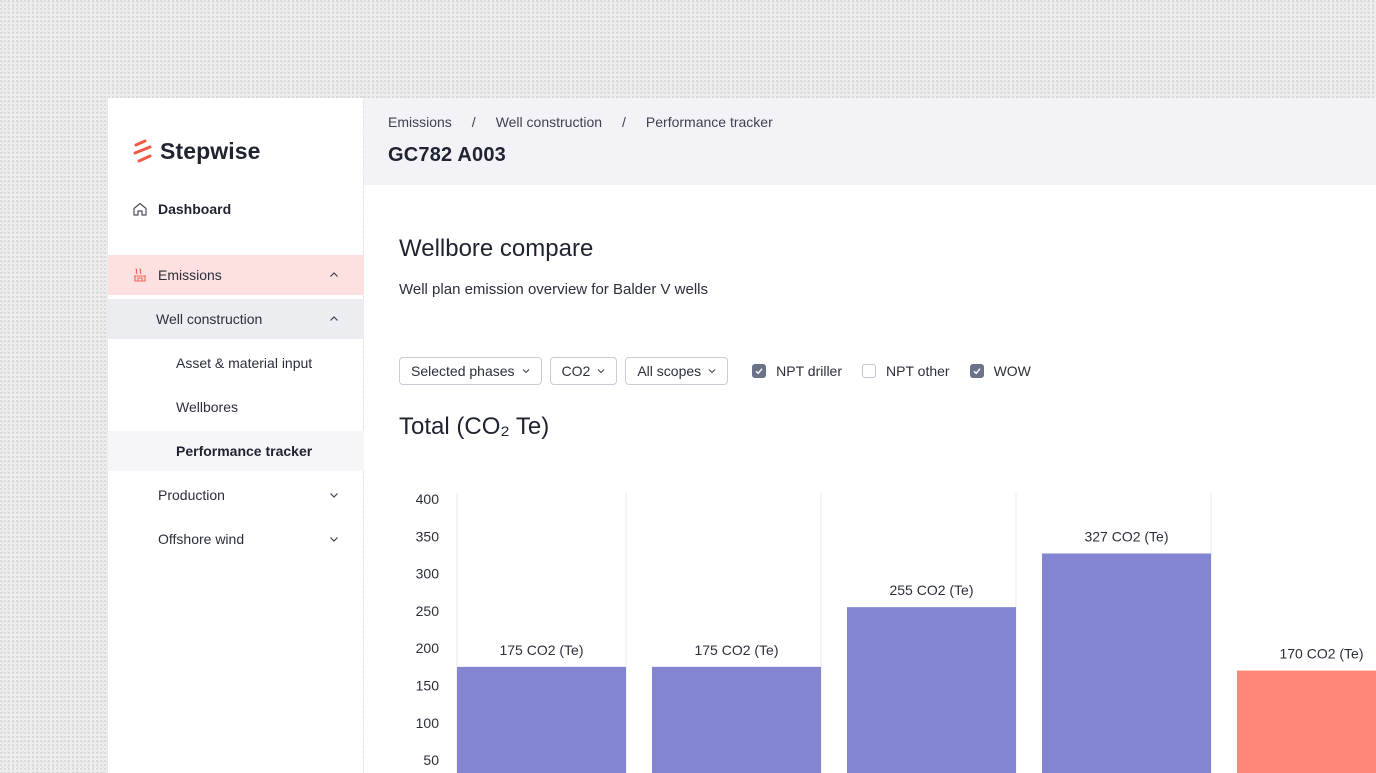  I want to click on sidebar-item-label: Asset & material input, so click(244, 363).